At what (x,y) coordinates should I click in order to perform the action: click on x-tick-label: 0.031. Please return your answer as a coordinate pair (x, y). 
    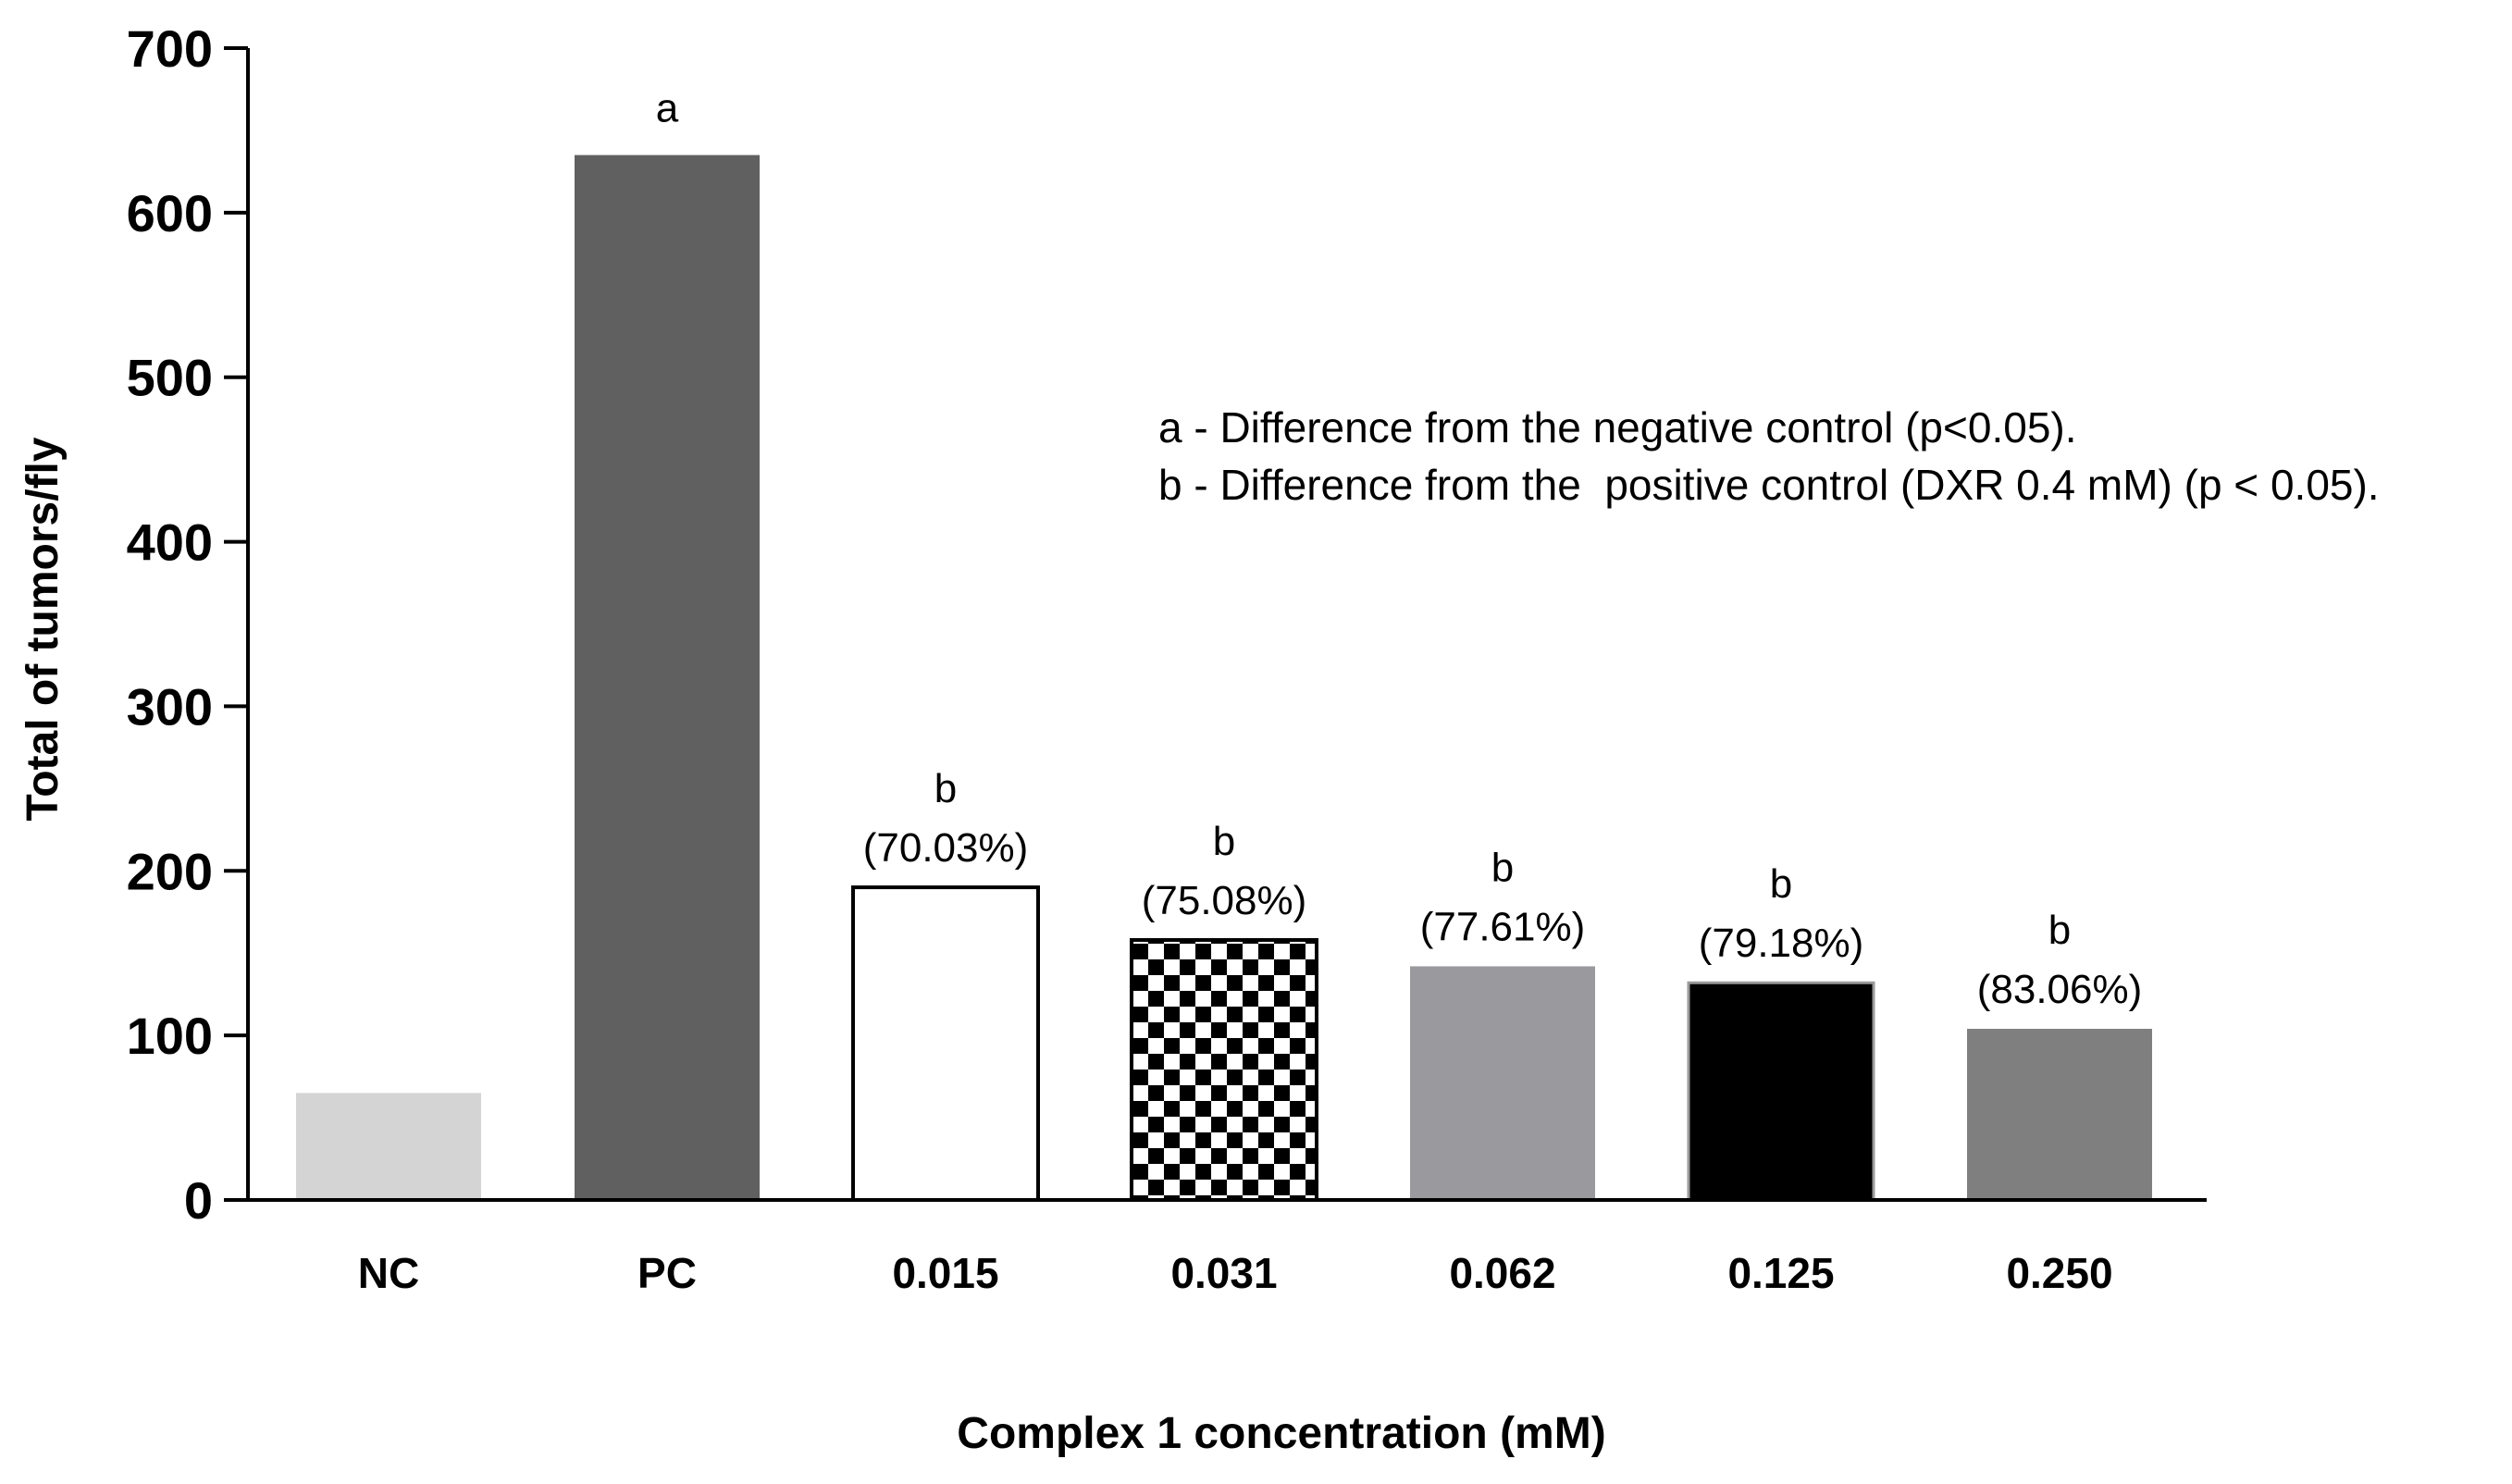
    Looking at the image, I should click on (1223, 1273).